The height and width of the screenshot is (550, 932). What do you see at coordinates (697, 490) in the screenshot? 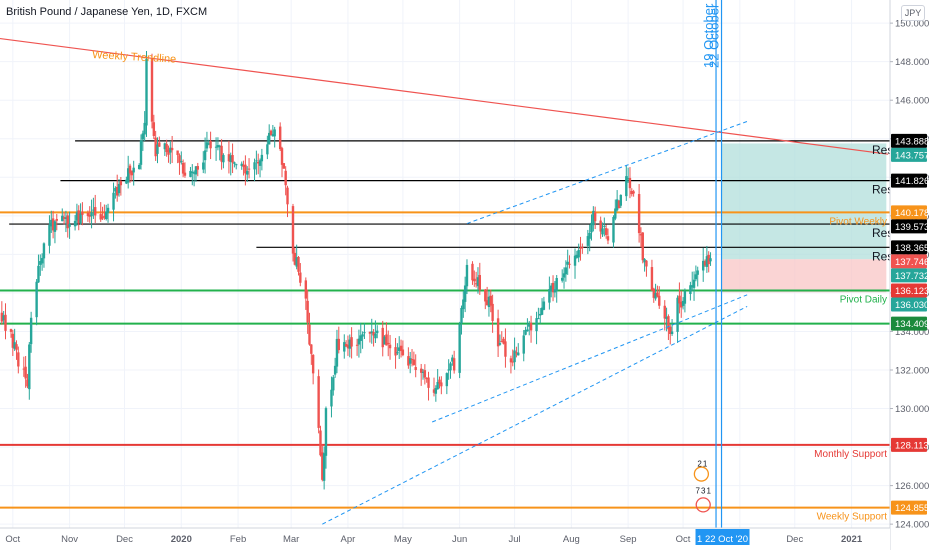
I see `event-marker-count: 7` at bounding box center [697, 490].